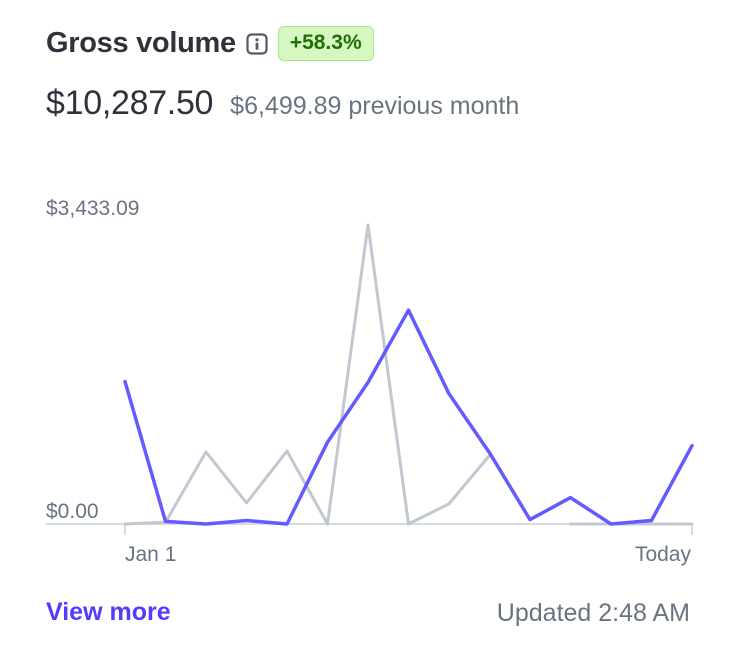  I want to click on y-tick-label-max: $3,433.09, so click(92, 208).